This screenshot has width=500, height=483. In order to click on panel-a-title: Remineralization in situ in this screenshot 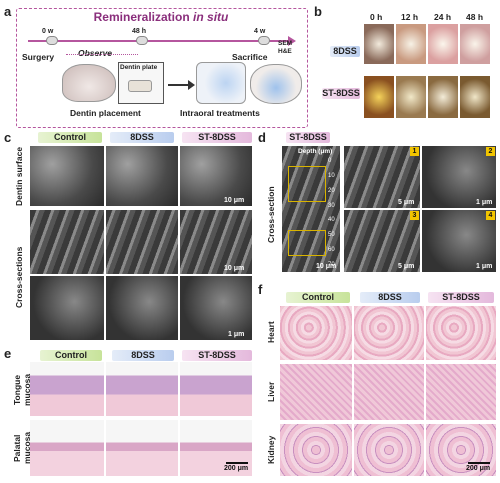, I will do `click(161, 17)`.